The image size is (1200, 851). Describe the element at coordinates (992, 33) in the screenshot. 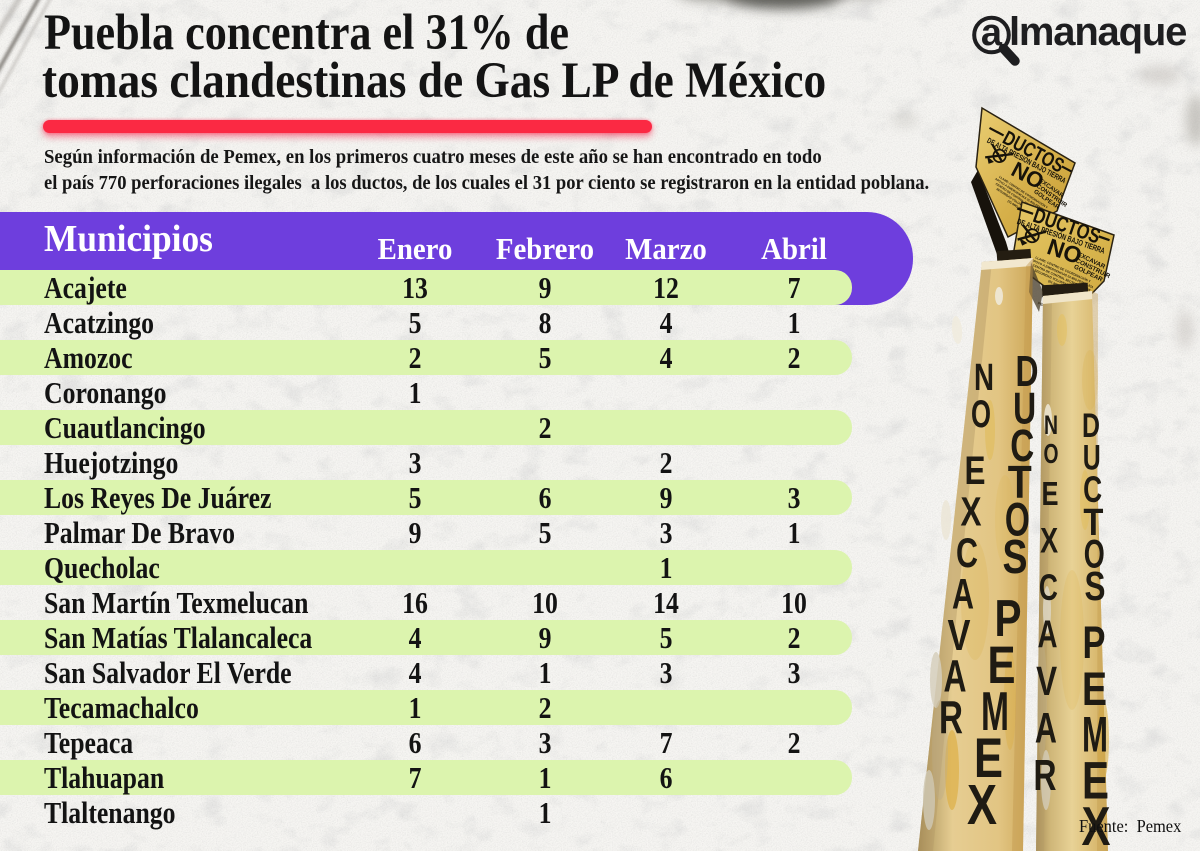

I see `svg-text: a` at that location.